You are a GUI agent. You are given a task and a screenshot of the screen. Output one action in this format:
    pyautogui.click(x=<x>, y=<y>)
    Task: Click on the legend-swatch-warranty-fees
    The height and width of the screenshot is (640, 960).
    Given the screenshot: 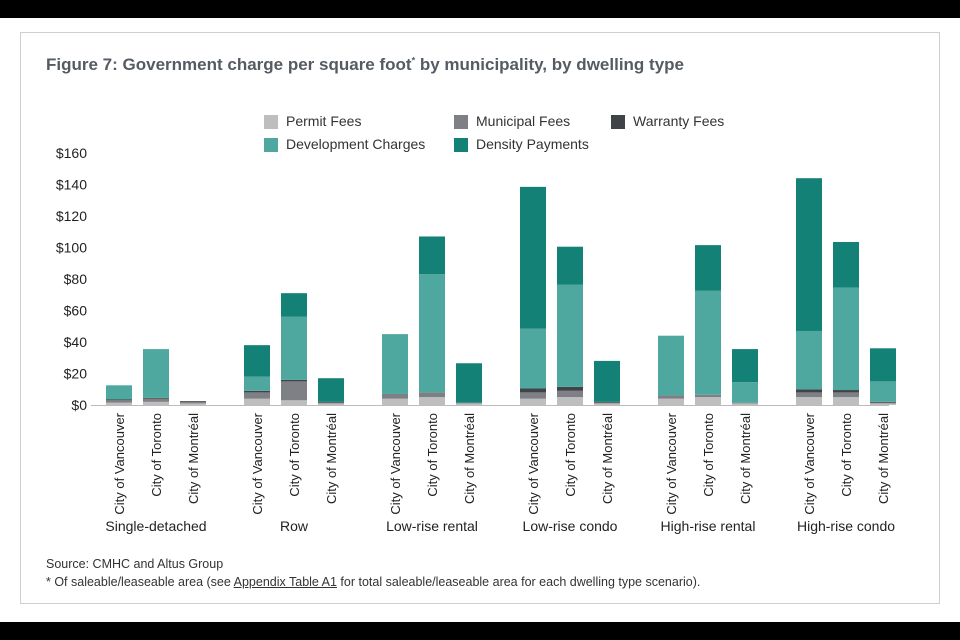 What is the action you would take?
    pyautogui.click(x=618, y=122)
    